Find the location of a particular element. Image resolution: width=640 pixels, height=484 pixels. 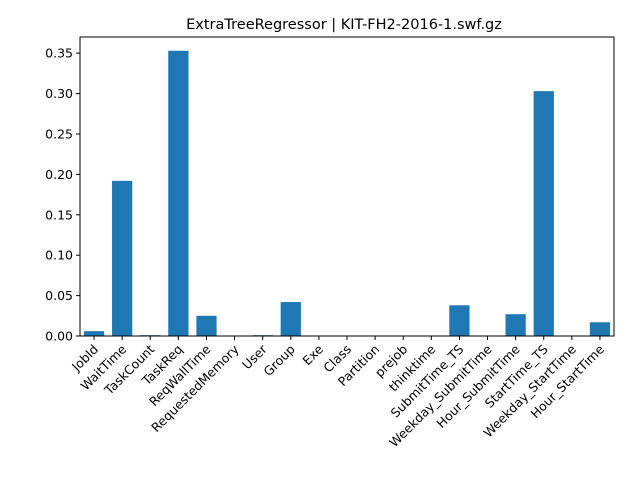

y-tick-label: 0.20 is located at coordinates (59, 174).